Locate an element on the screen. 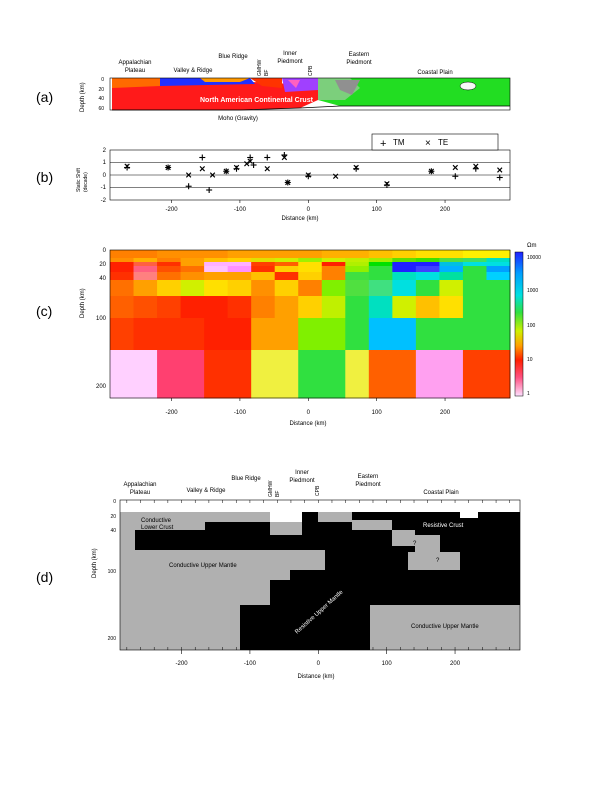  panel-c-xtick-label: -200 is located at coordinates (172, 413).